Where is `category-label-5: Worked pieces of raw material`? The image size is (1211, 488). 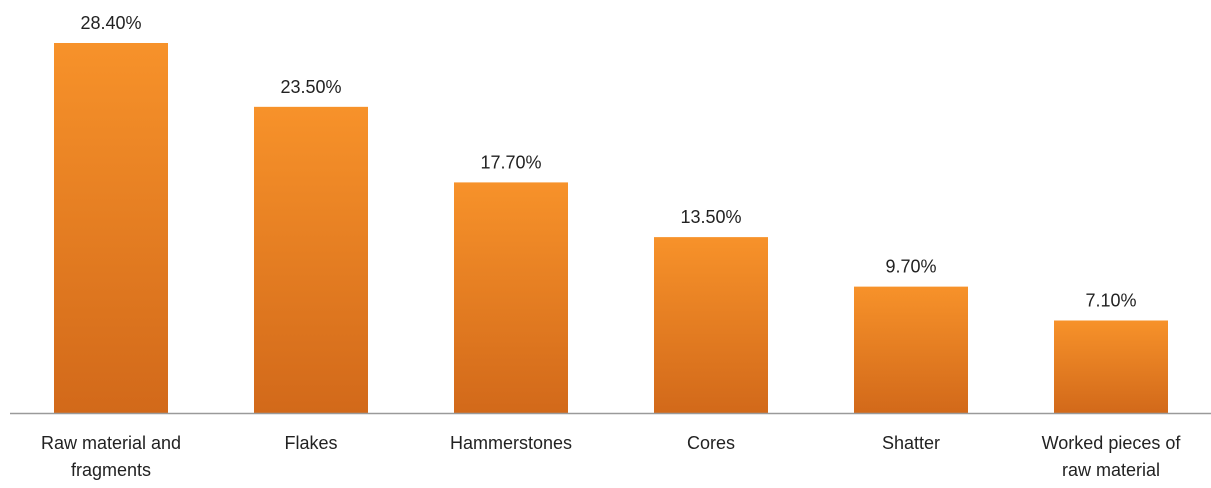 category-label-5: Worked pieces of raw material is located at coordinates (1112, 456).